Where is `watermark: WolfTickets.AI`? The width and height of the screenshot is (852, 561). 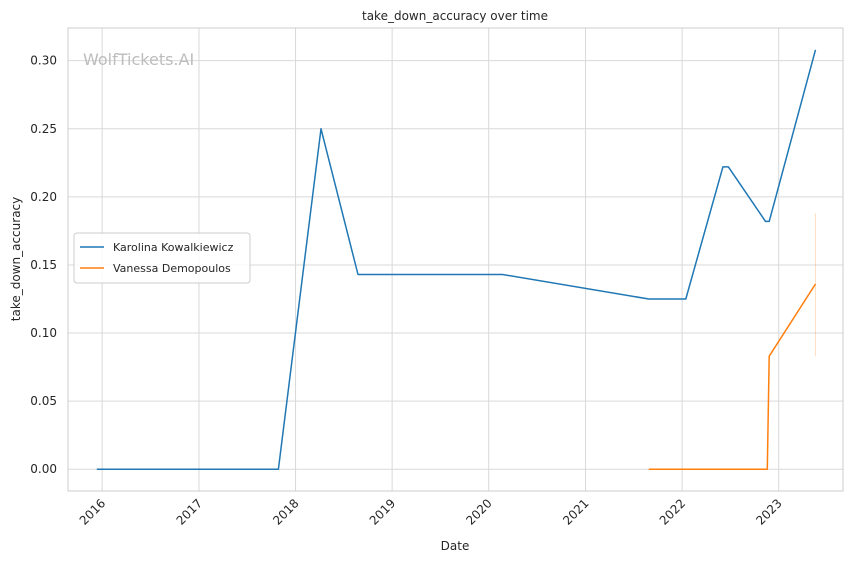
watermark: WolfTickets.AI is located at coordinates (138, 59).